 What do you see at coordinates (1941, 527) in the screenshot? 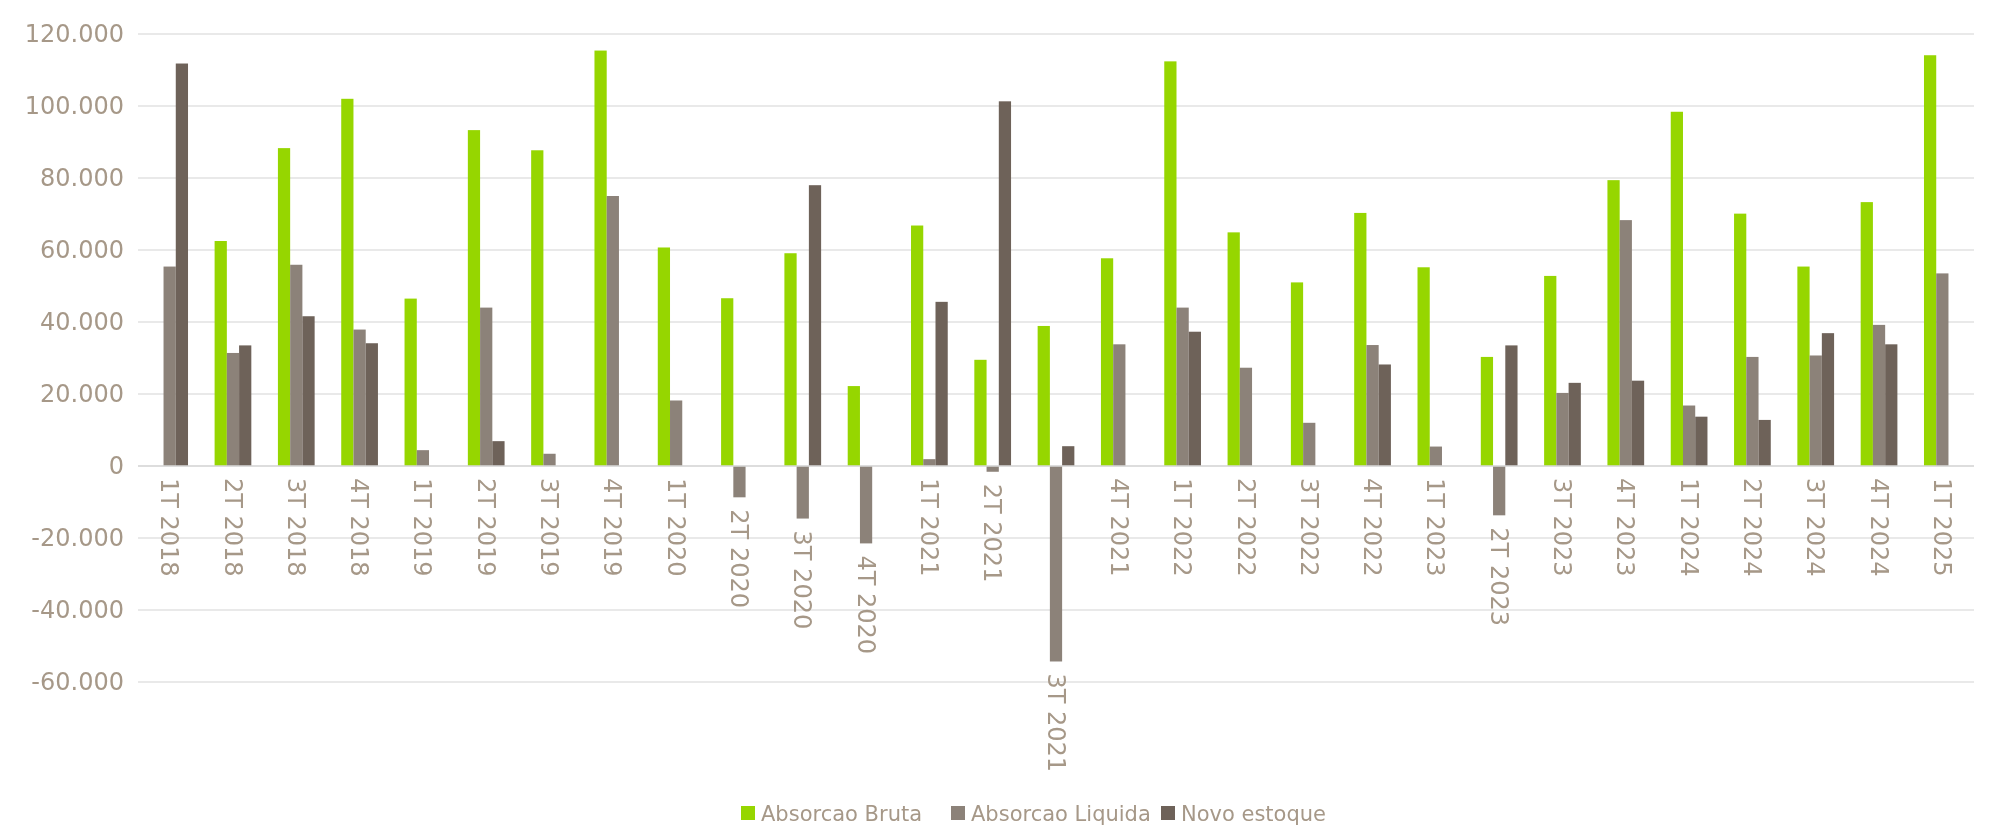
I see `x-tick-label: 1T 2025` at bounding box center [1941, 527].